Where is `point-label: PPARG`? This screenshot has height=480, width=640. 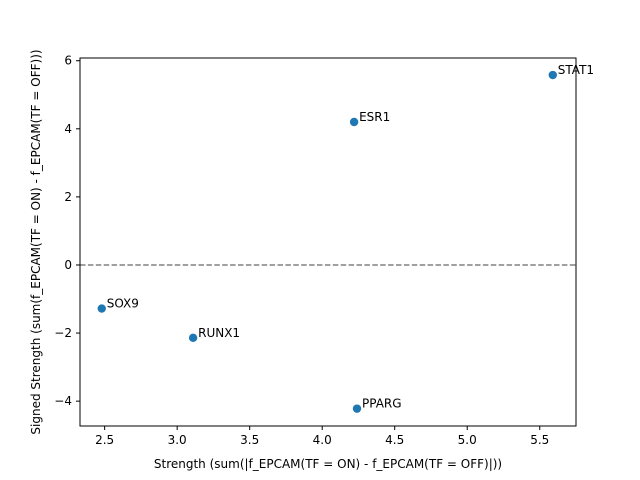
point-label: PPARG is located at coordinates (382, 404).